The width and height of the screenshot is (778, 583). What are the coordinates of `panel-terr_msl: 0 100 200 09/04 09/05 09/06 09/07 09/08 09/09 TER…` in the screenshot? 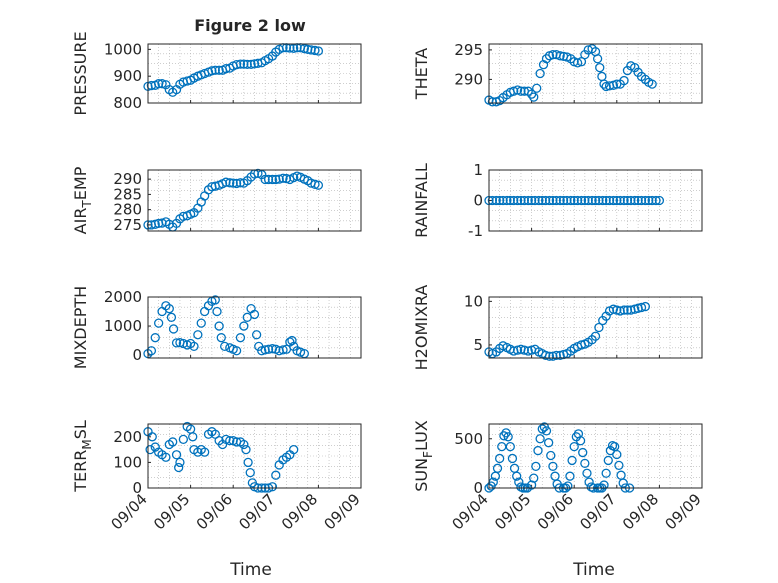 It's located at (217, 476).